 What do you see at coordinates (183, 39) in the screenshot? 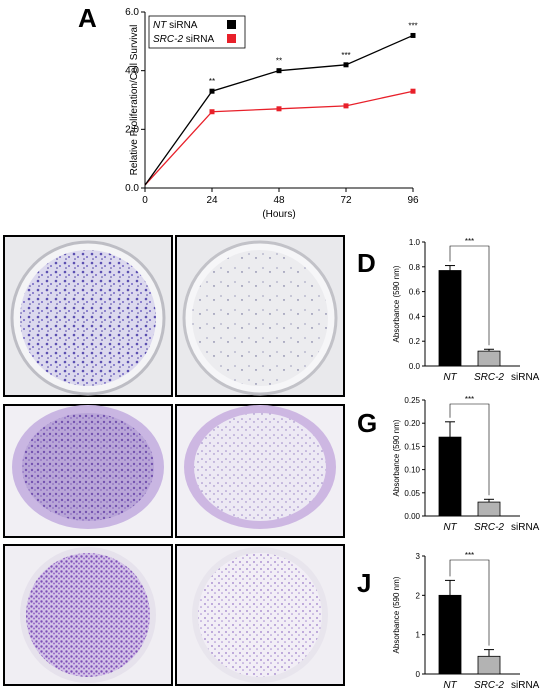
I see `legend-entry: SRC-2 siRNA` at bounding box center [183, 39].